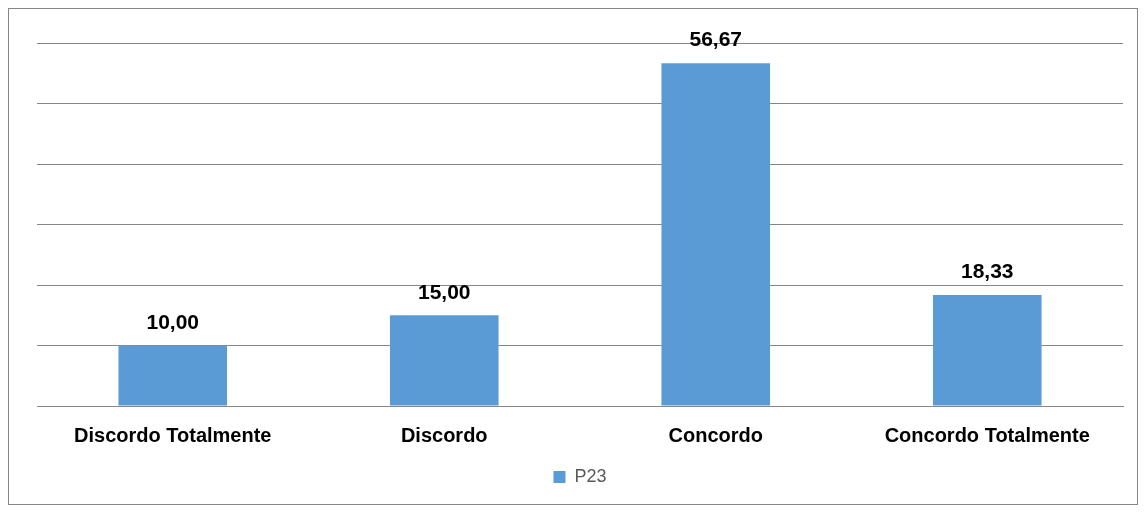 This screenshot has height=513, width=1146. Describe the element at coordinates (987, 271) in the screenshot. I see `data-label: 18,33` at that location.